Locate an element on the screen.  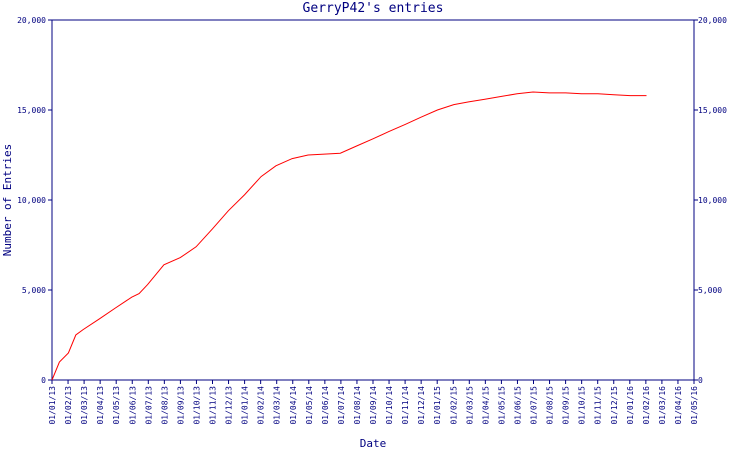
y-tick-label-right: 10,000 is located at coordinates (712, 200).